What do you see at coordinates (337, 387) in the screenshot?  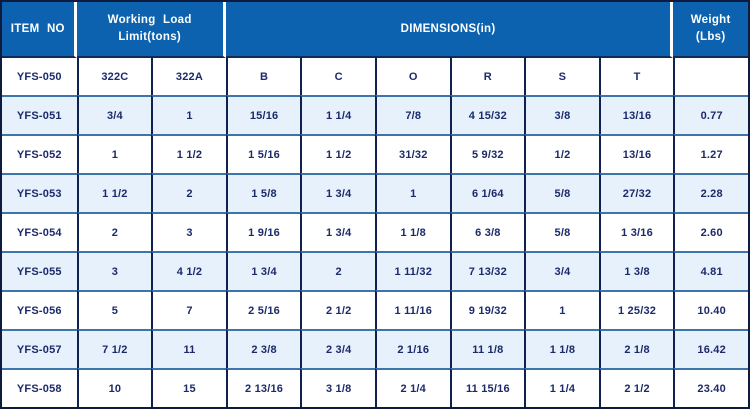 I see `value-cell: 3 1/8` at bounding box center [337, 387].